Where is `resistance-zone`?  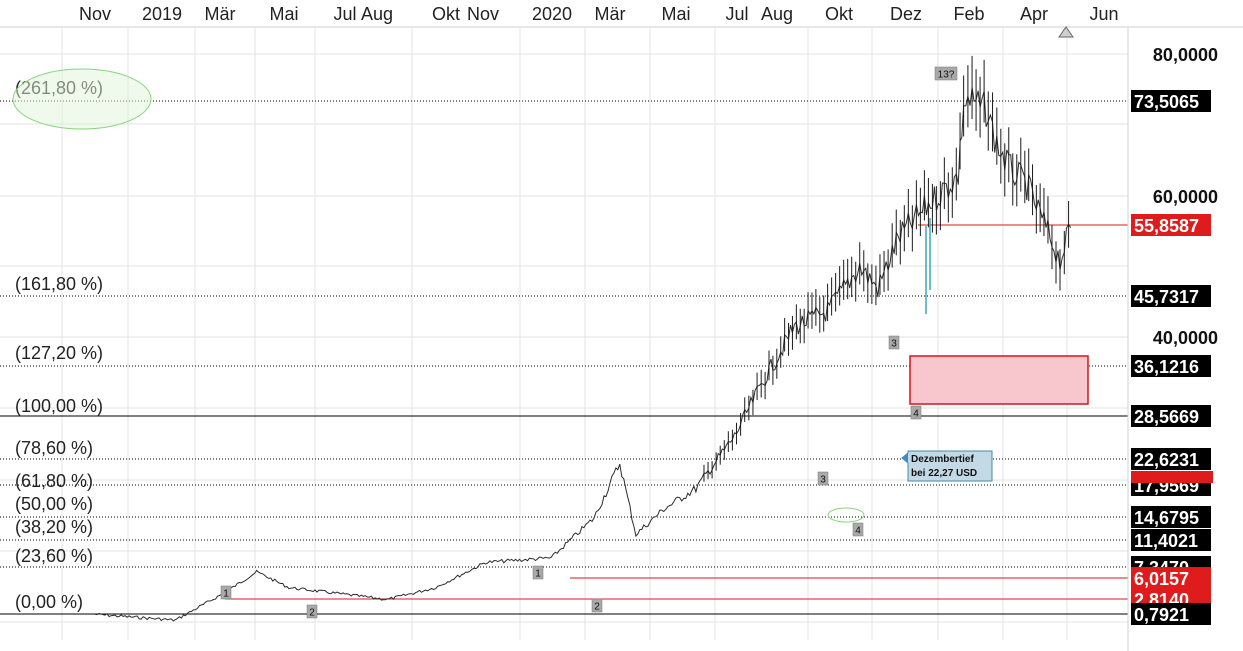 resistance-zone is located at coordinates (999, 380).